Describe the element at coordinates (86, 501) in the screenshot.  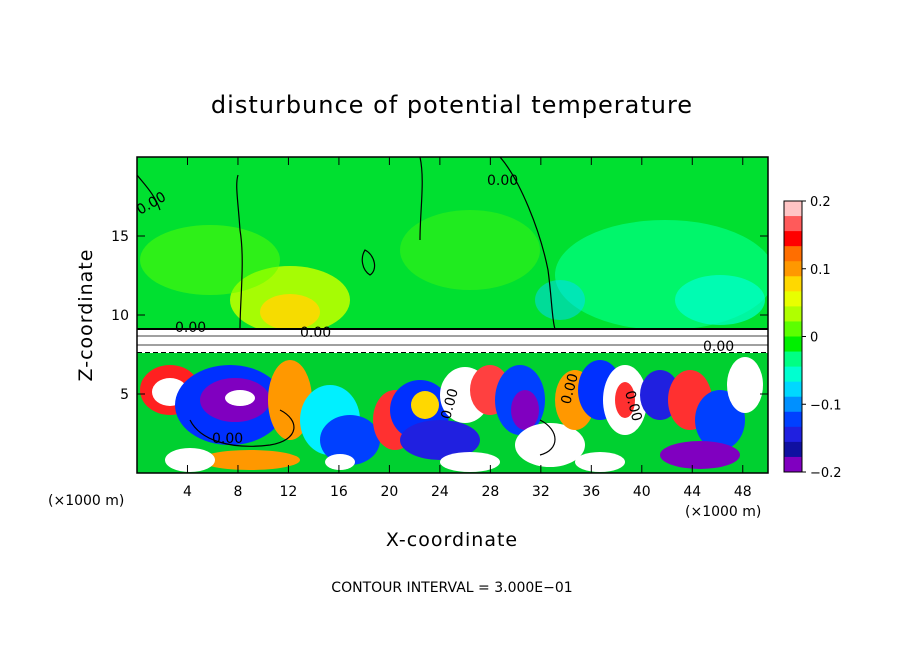
I see `x-unit-label: (×1000 m)` at that location.